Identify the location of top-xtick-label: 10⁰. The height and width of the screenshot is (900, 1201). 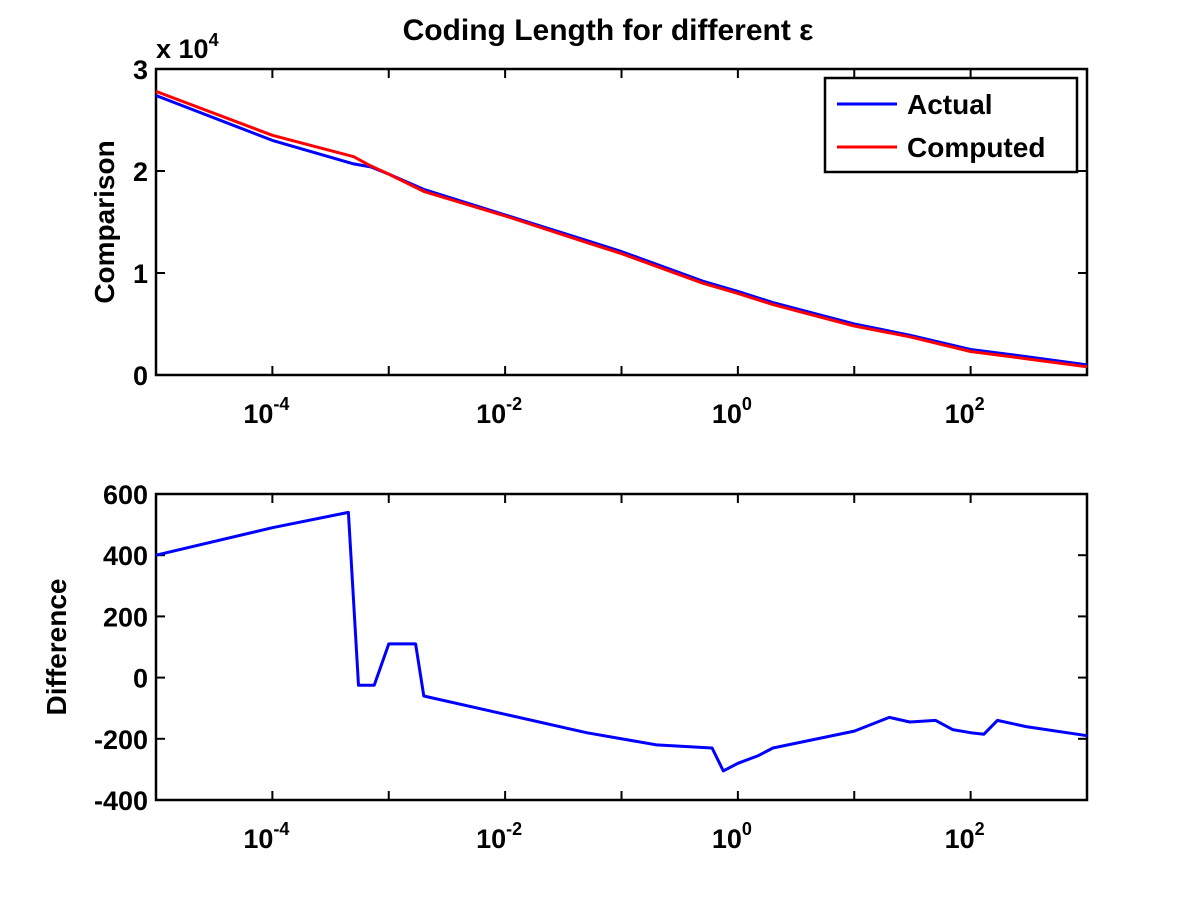
(732, 411).